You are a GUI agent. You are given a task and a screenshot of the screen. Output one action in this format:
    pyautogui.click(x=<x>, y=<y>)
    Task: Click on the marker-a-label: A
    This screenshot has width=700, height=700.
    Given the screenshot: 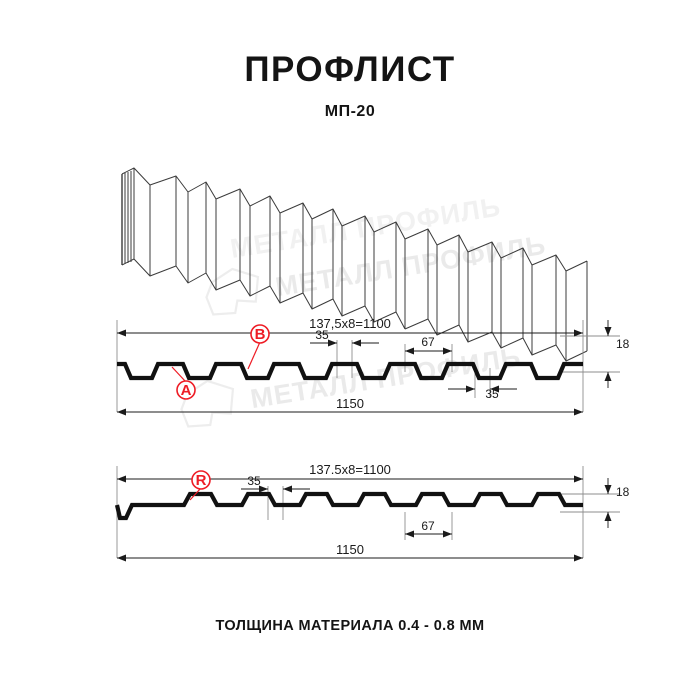 What is the action you would take?
    pyautogui.click(x=186, y=390)
    